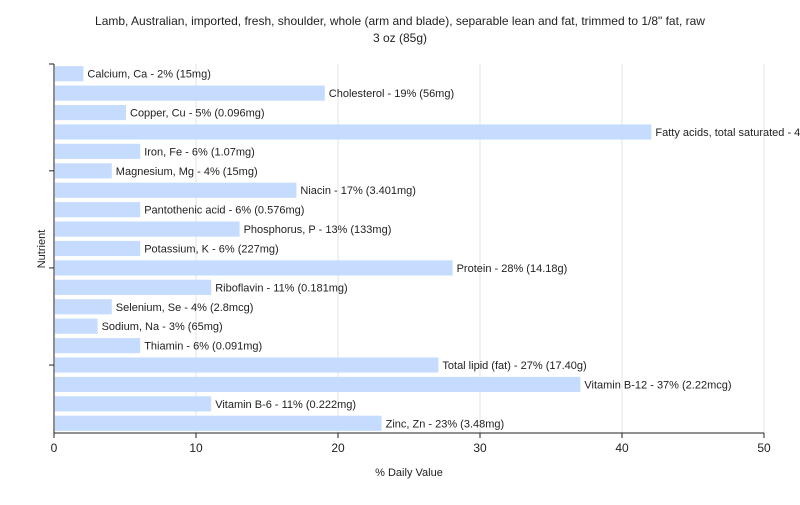 The height and width of the screenshot is (505, 800). I want to click on x-axis-label: % Daily Value, so click(409, 473).